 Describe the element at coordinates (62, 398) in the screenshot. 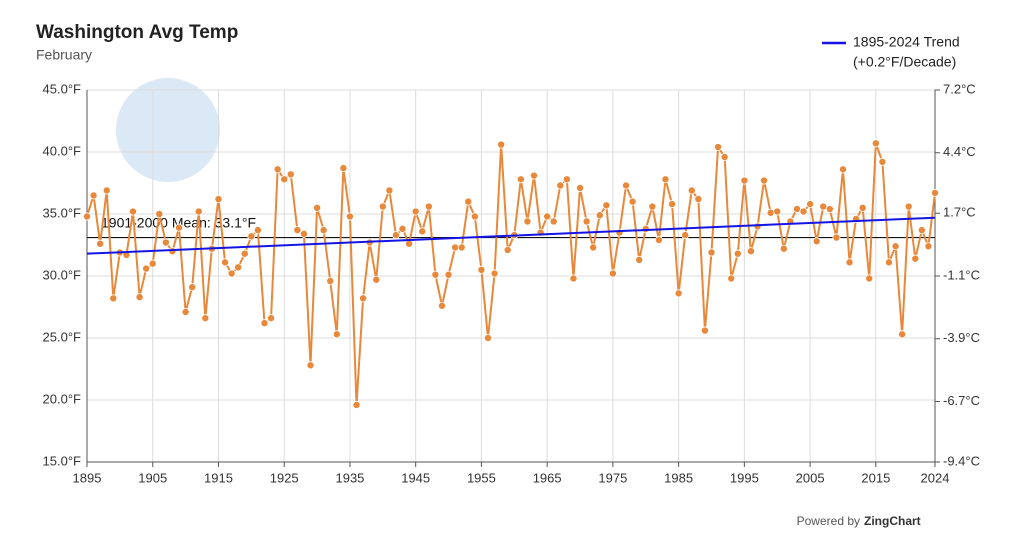

I see `y-tick-label: 20.0°F` at that location.